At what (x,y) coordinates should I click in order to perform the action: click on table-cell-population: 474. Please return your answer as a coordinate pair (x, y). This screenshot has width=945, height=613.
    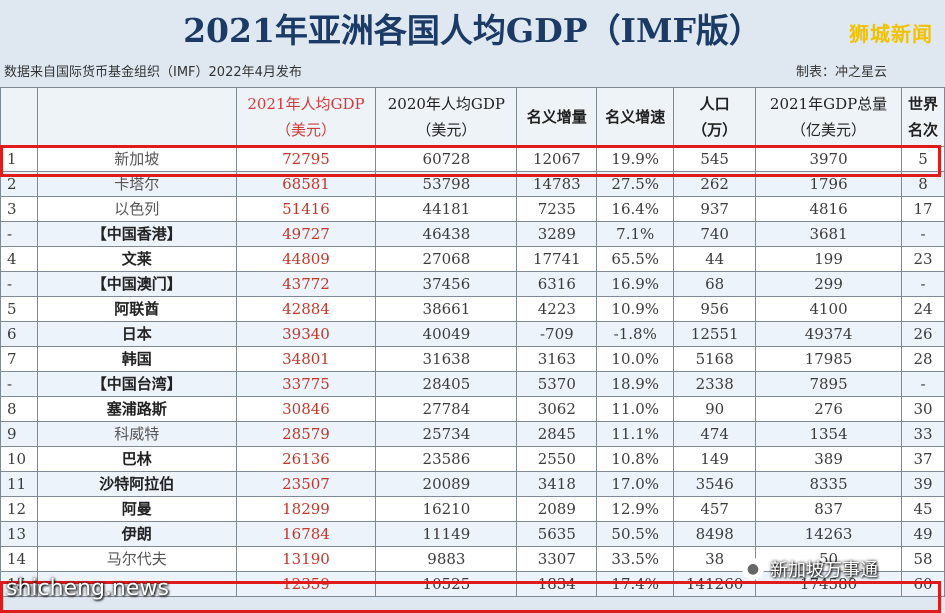
    Looking at the image, I should click on (715, 434).